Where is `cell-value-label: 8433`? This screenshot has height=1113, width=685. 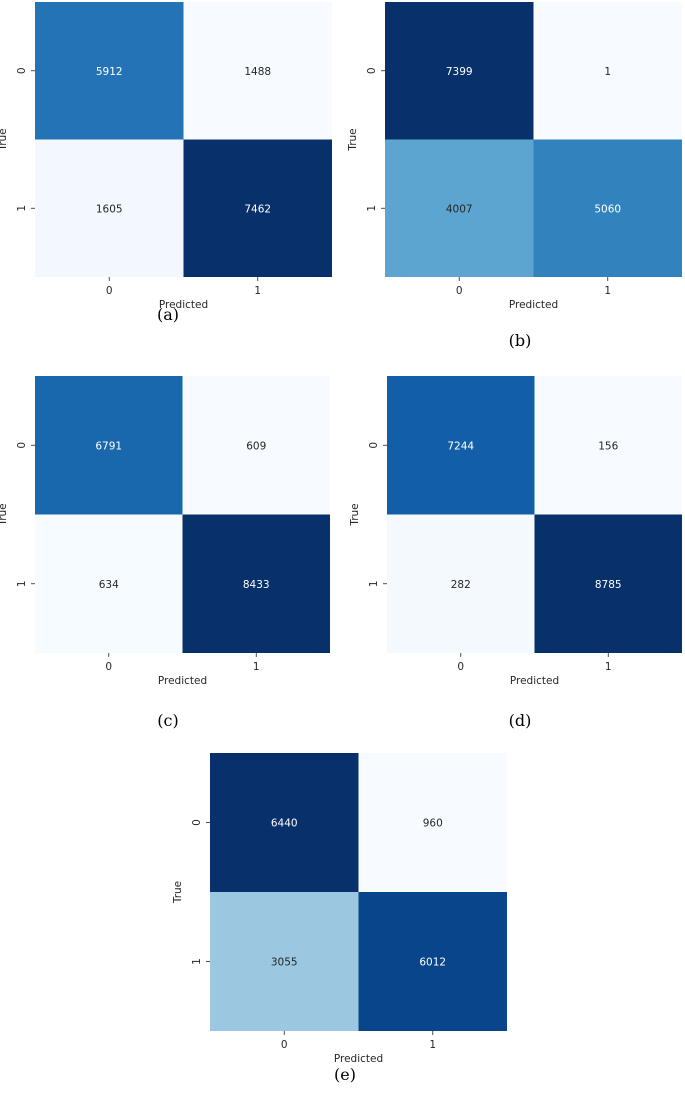 cell-value-label: 8433 is located at coordinates (256, 585).